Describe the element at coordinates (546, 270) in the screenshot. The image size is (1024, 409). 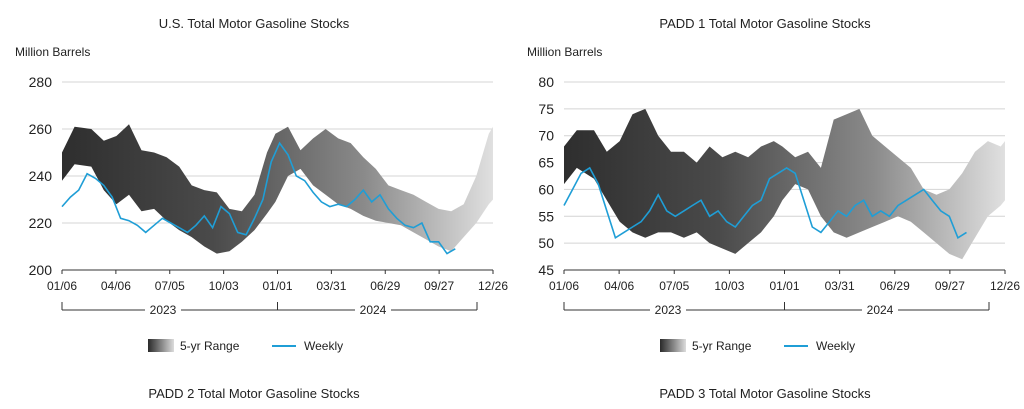
I see `y-tick-label: 45` at that location.